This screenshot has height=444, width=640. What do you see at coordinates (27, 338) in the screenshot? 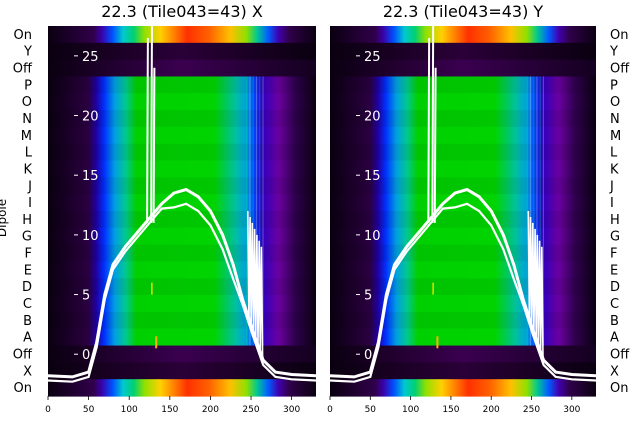
I see `row-label: A` at bounding box center [27, 338].